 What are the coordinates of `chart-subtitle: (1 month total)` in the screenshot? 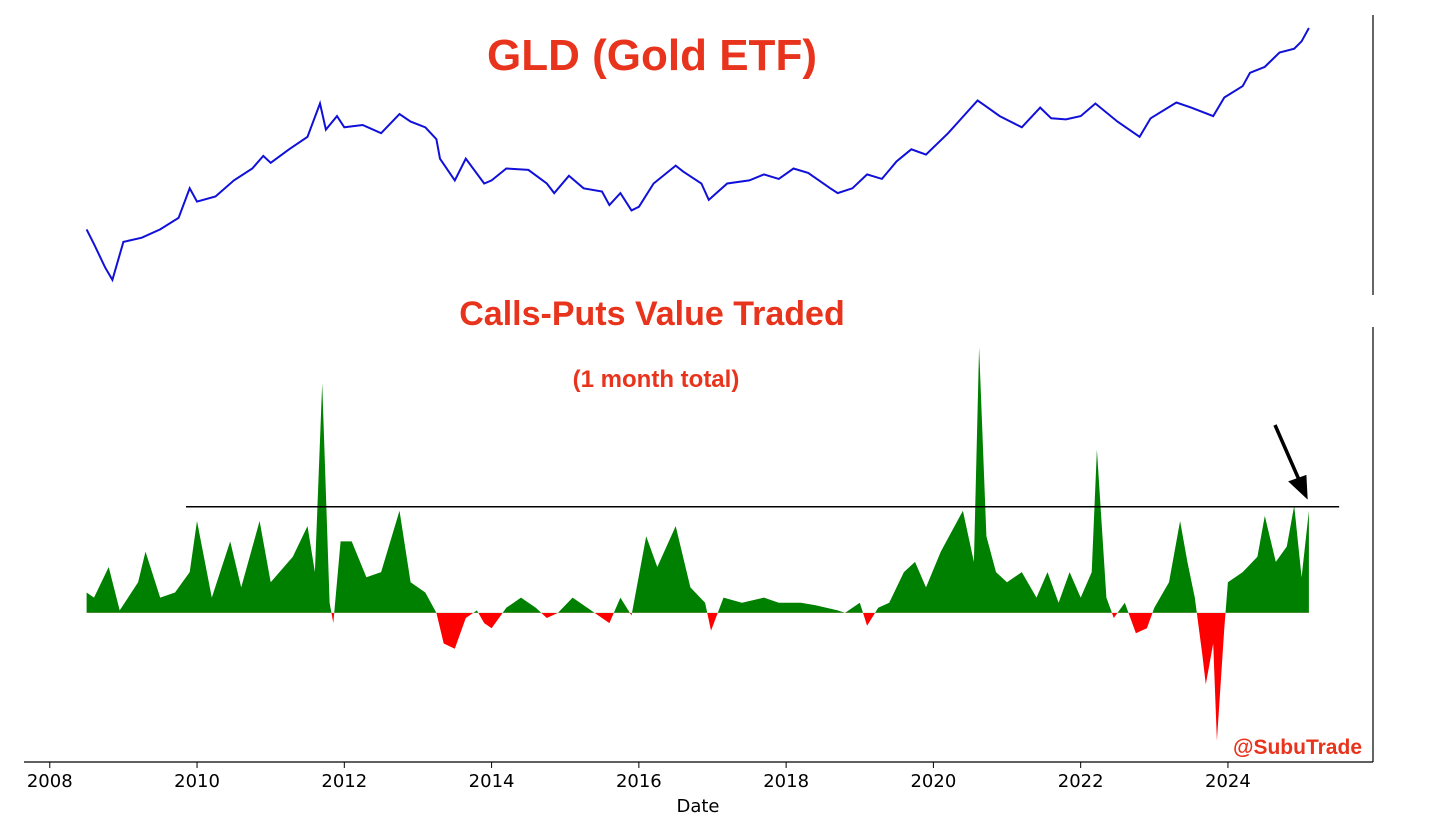 It's located at (656, 379).